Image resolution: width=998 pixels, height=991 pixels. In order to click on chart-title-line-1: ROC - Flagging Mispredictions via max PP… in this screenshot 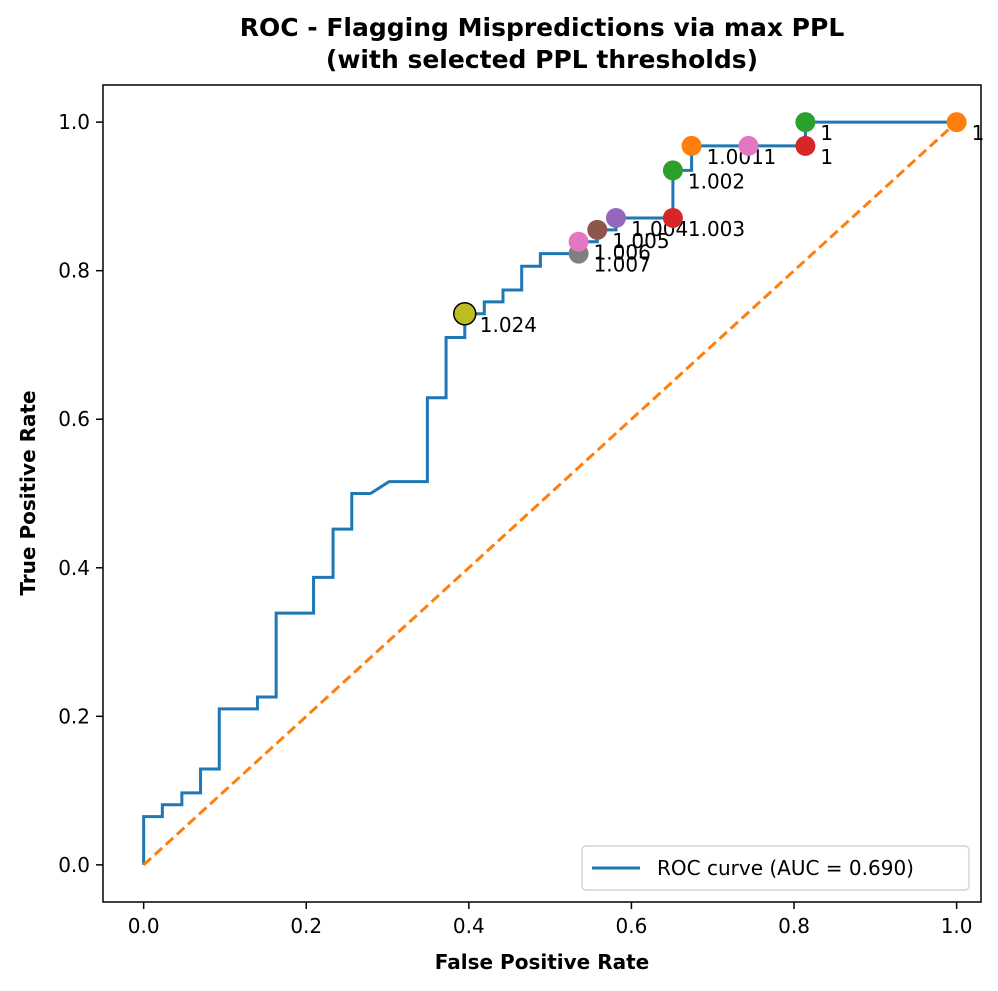, I will do `click(542, 27)`.